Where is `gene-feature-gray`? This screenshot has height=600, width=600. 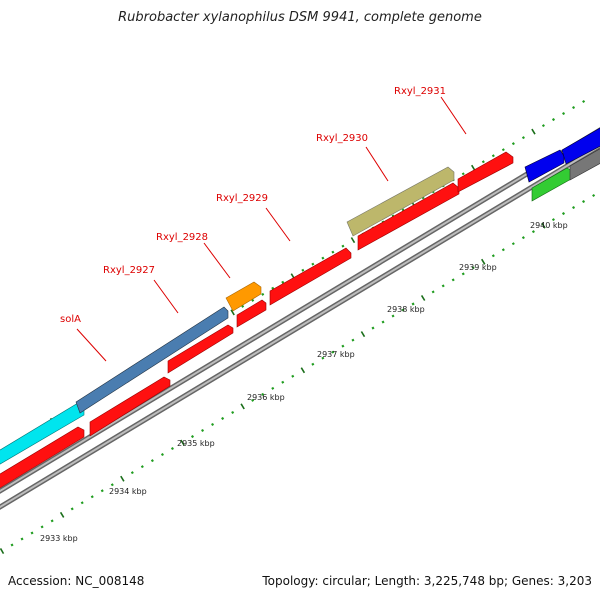
gene-feature-gray is located at coordinates (584, 162).